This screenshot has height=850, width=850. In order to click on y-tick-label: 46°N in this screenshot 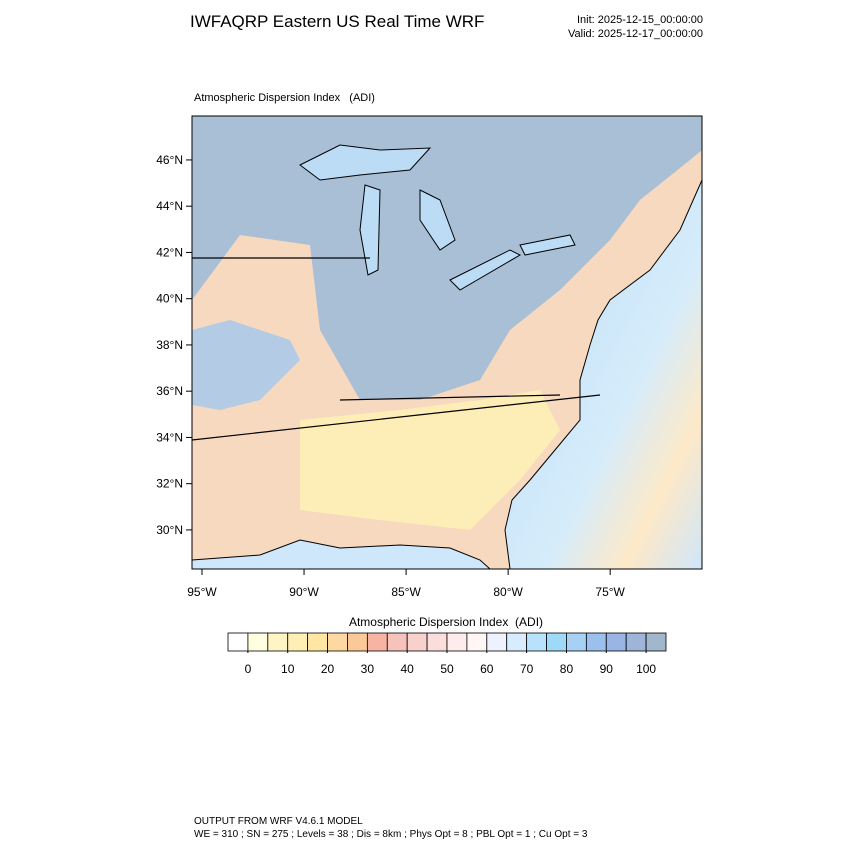, I will do `click(169, 160)`.